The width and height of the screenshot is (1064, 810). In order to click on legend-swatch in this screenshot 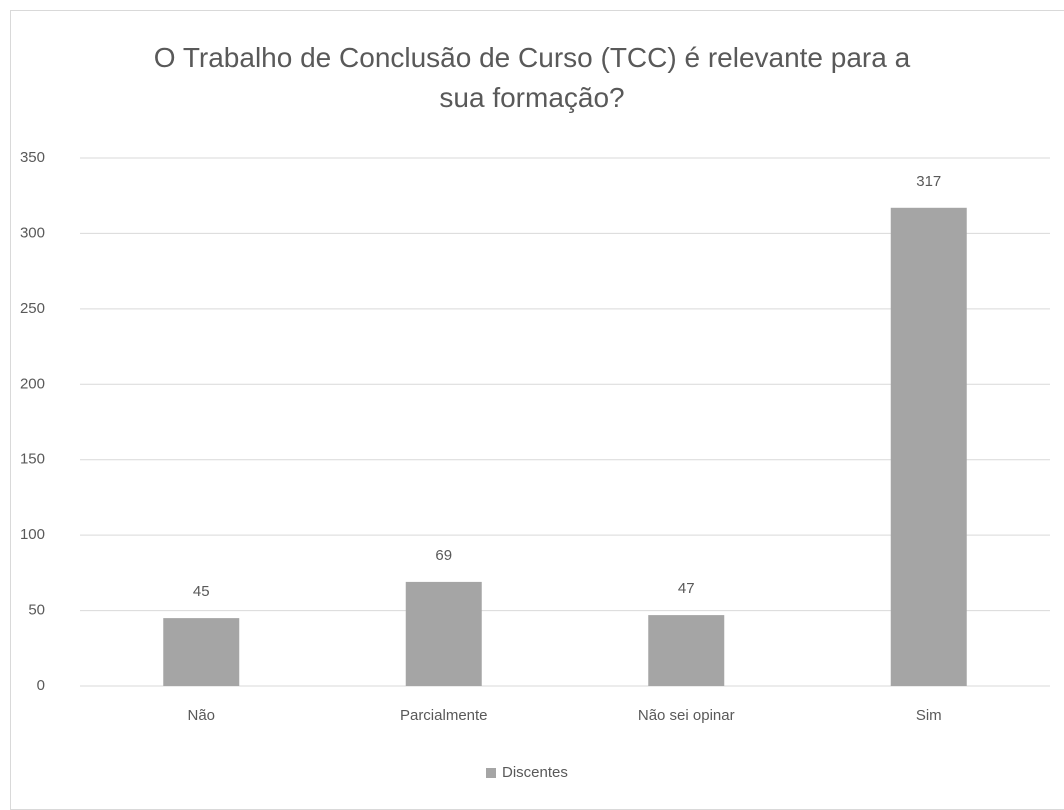, I will do `click(491, 773)`.